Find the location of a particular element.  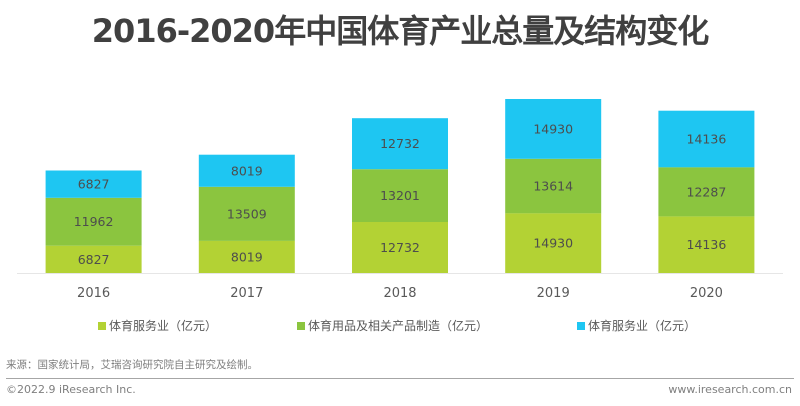

x-tick-label: 2019 is located at coordinates (553, 293).